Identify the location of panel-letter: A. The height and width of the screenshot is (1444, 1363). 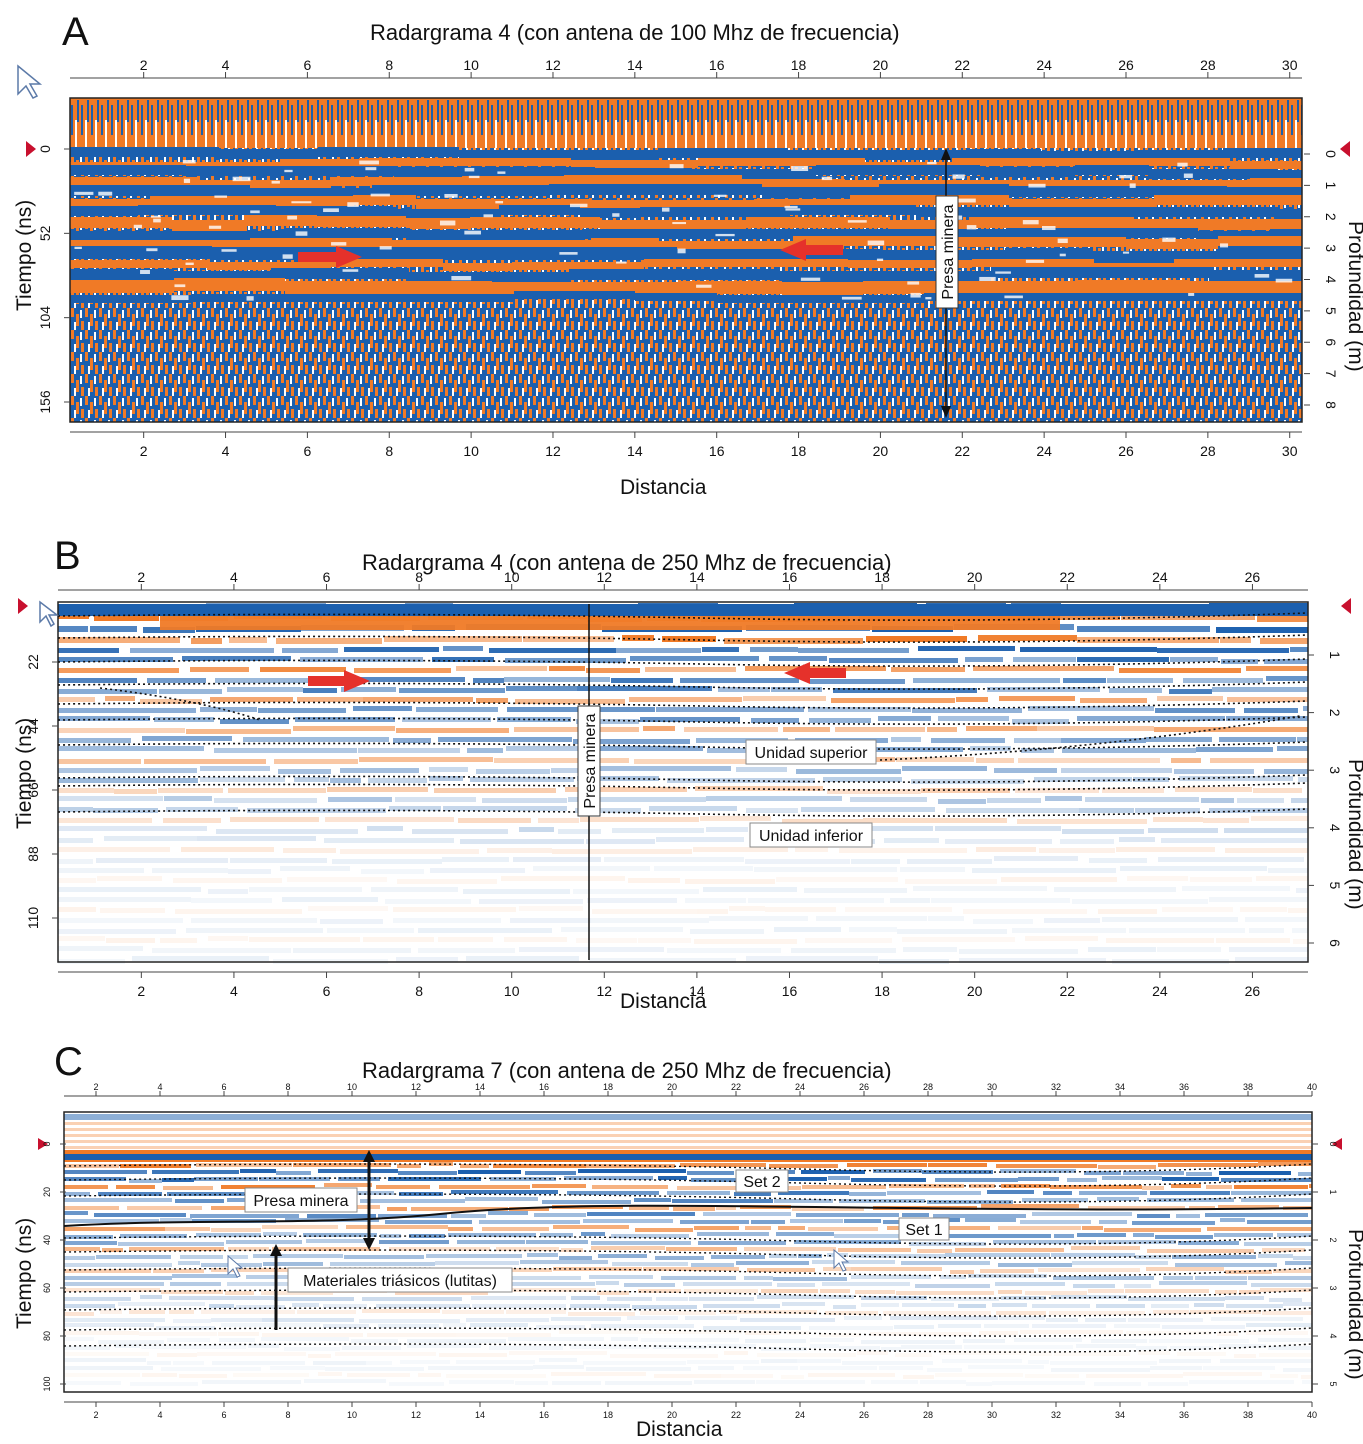
(75, 32).